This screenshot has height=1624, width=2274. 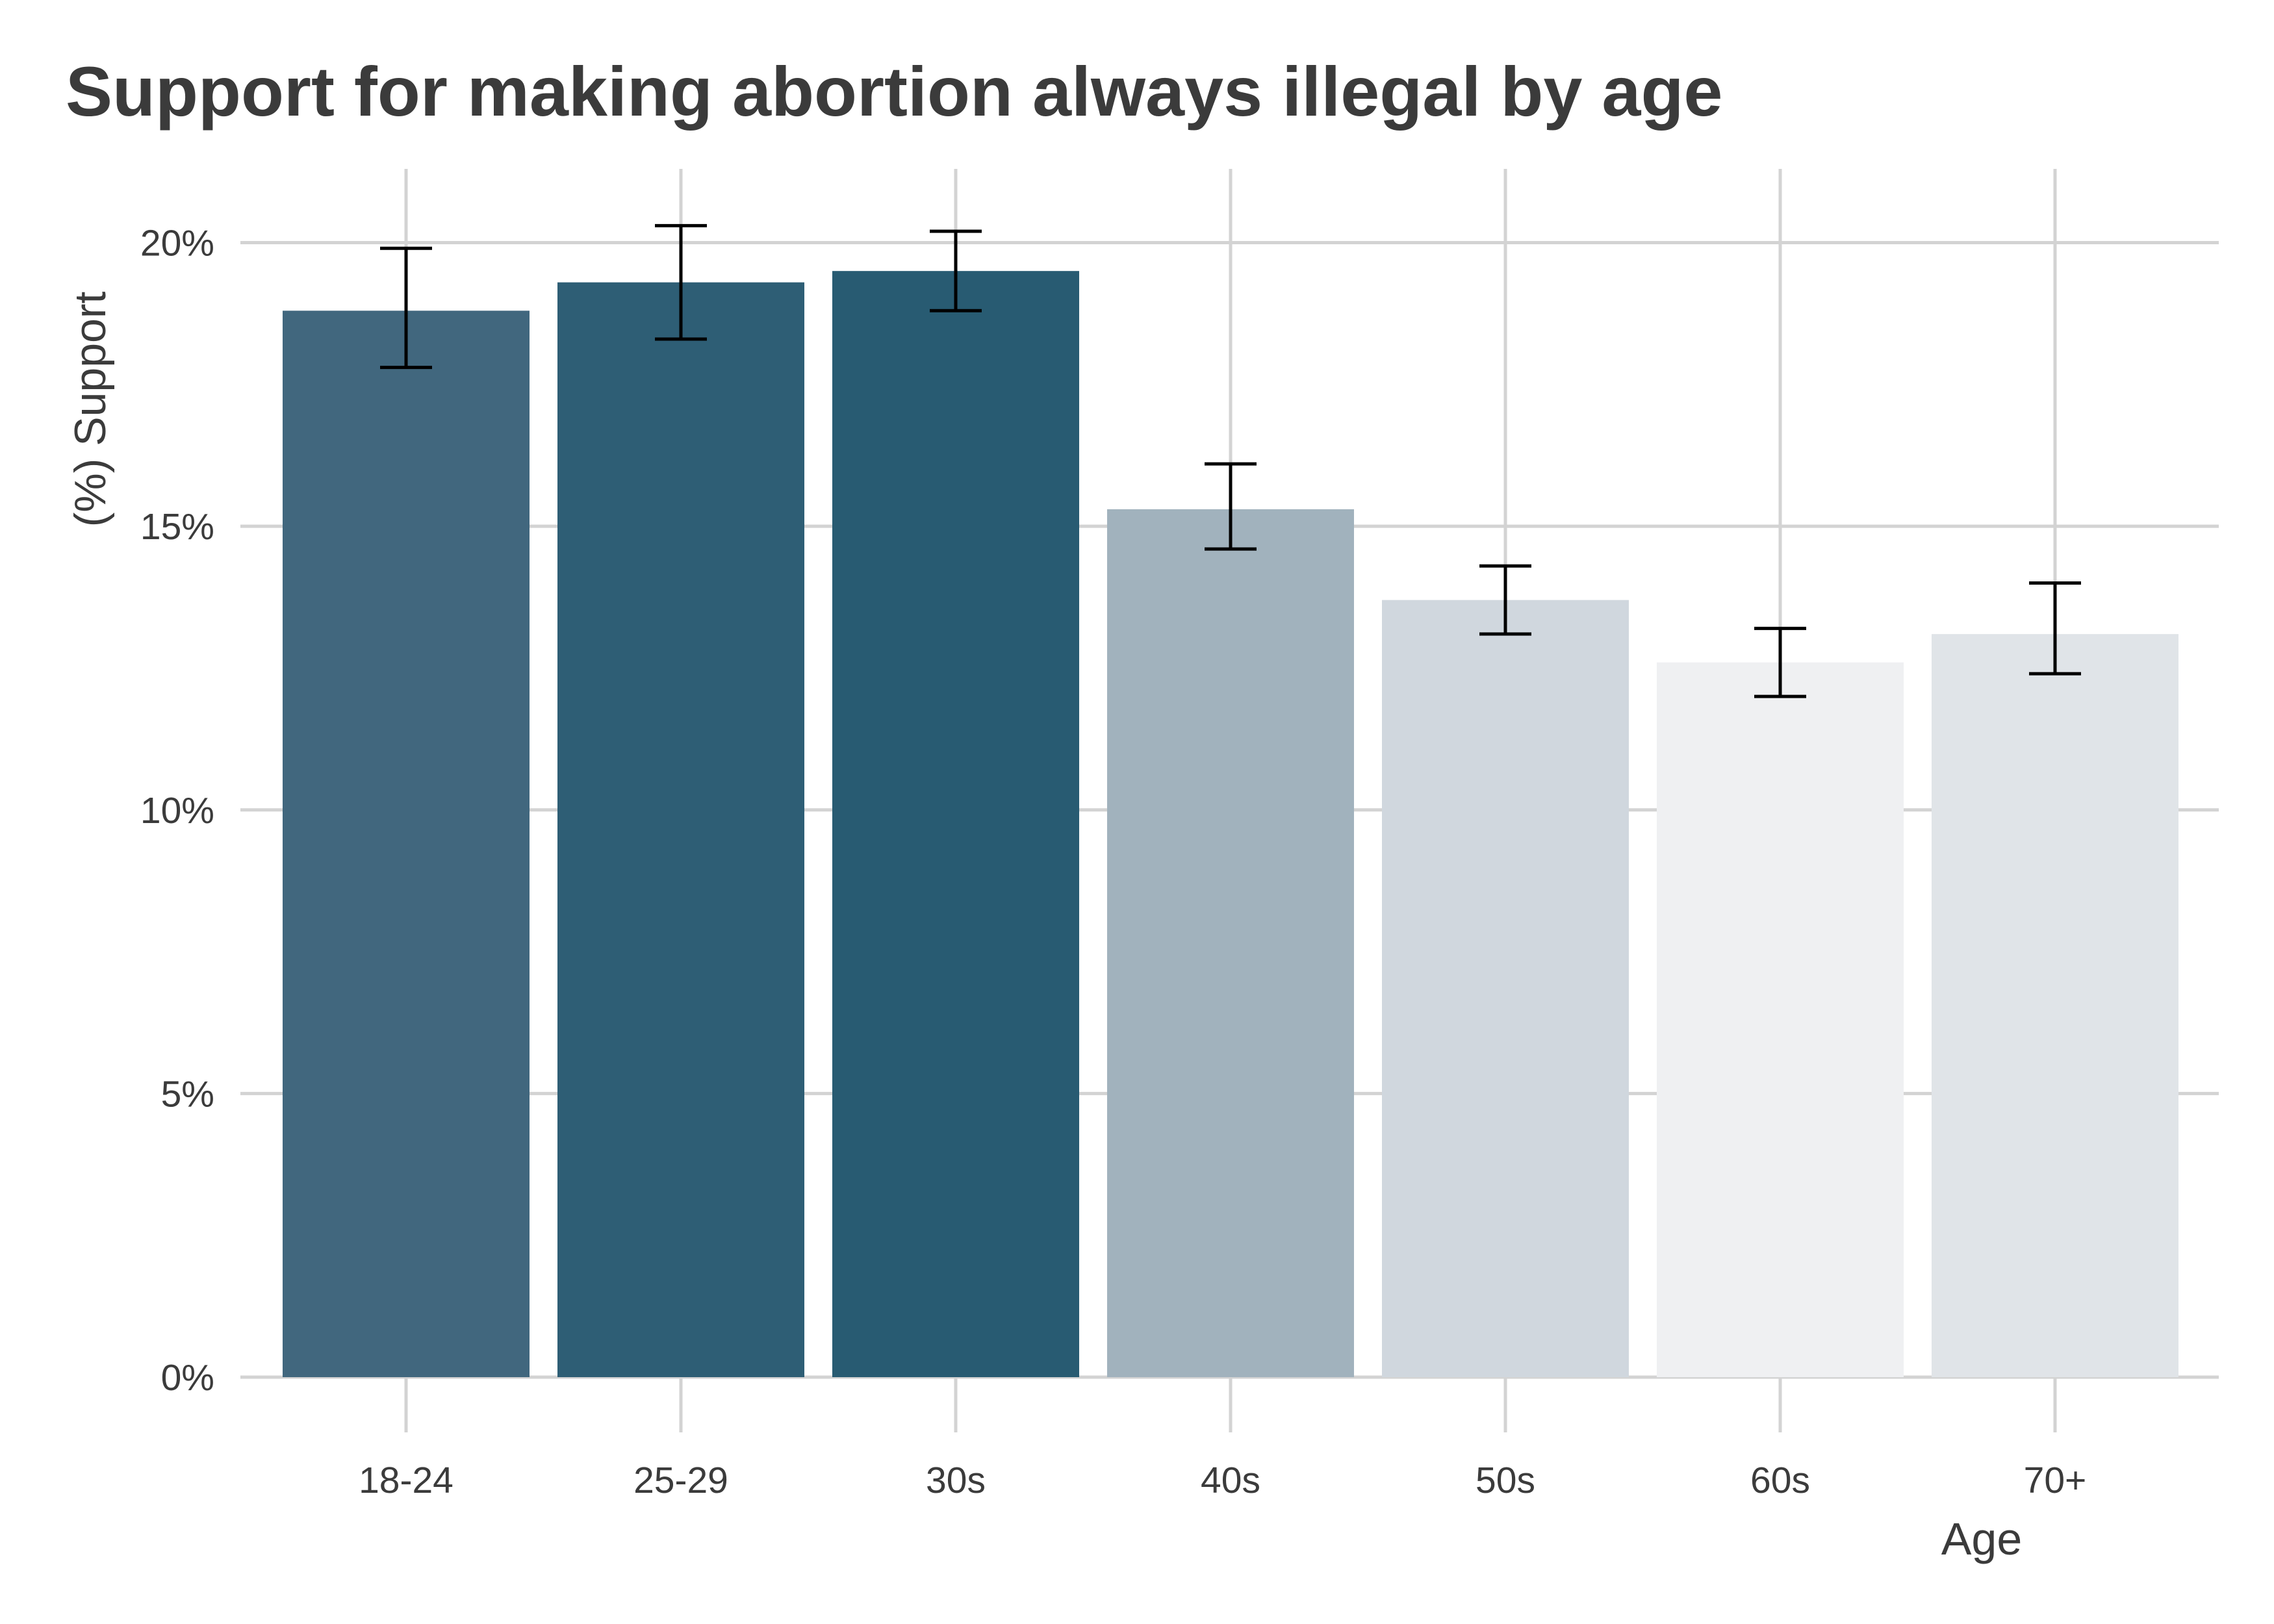 I want to click on y-axis-title: (%) Support, so click(x=90, y=409).